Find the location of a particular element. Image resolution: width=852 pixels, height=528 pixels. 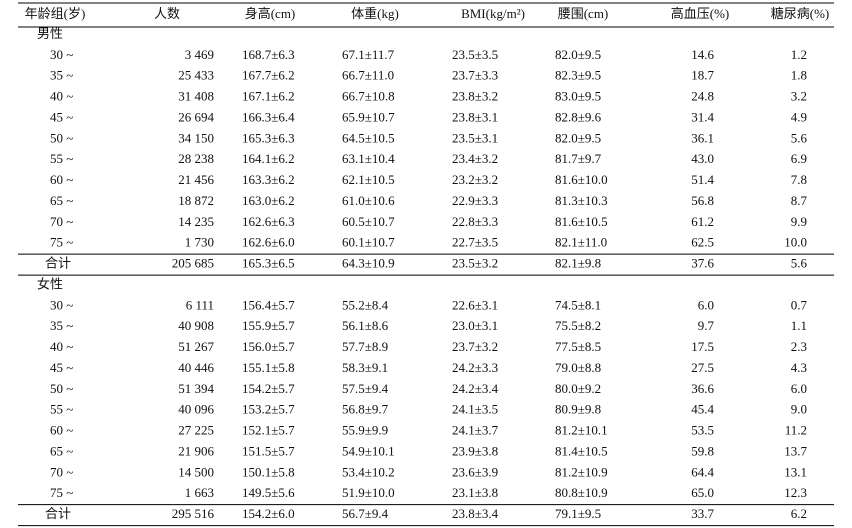

total-cell: 6.2 is located at coordinates (799, 513).